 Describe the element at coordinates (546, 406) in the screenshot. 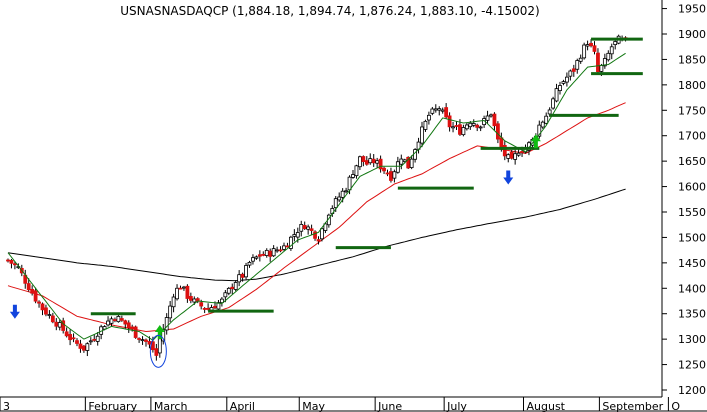

I see `x-tick-label: August` at that location.